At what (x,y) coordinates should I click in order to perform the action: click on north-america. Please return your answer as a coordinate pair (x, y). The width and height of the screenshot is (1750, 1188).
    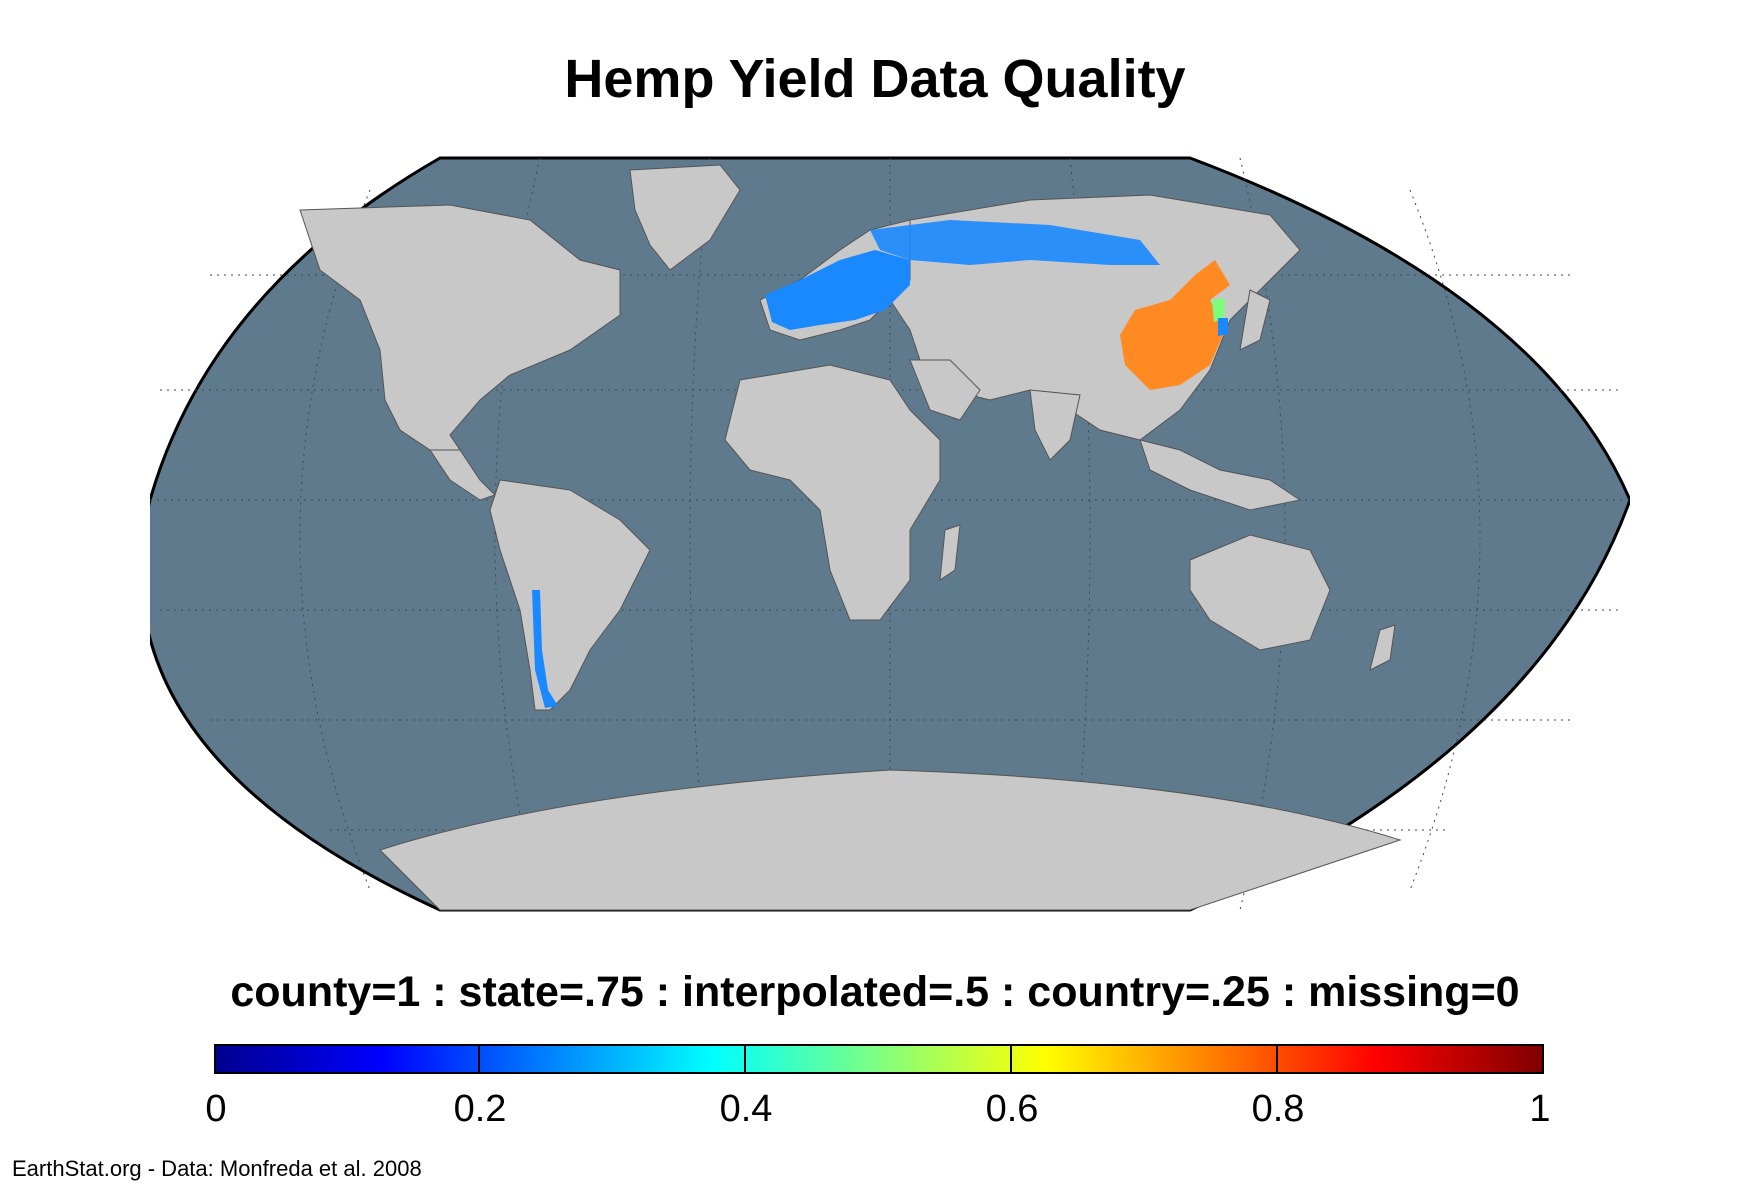
    Looking at the image, I should click on (460, 327).